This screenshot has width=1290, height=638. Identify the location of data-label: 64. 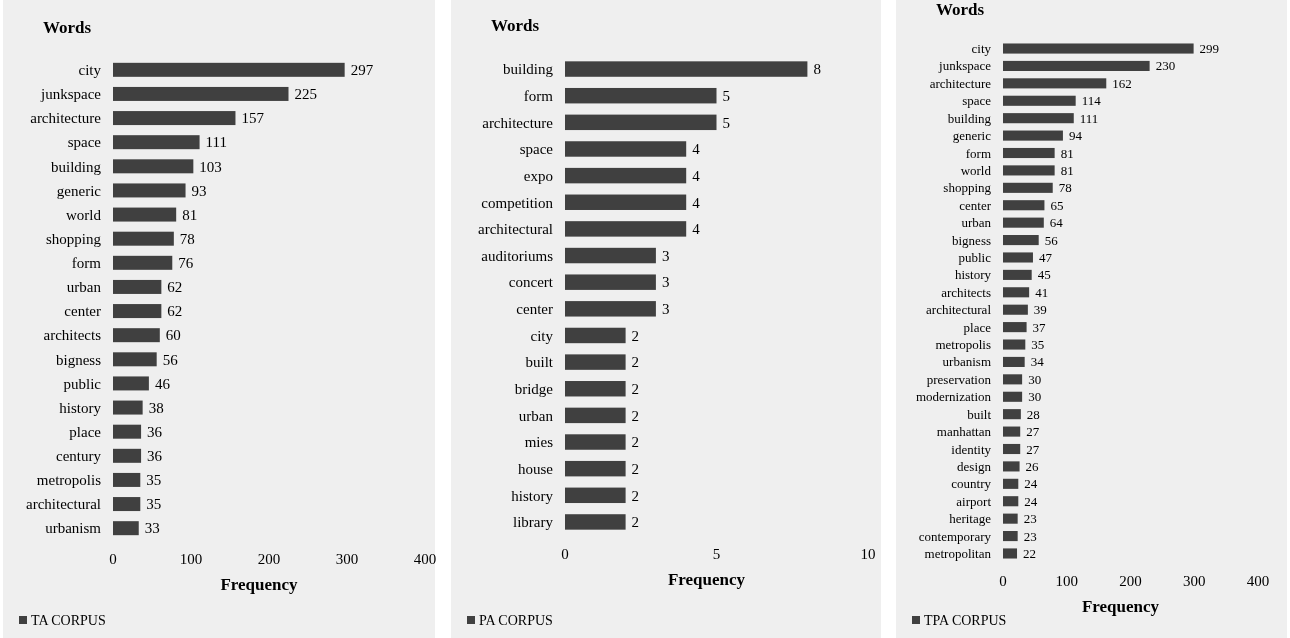
(1056, 223).